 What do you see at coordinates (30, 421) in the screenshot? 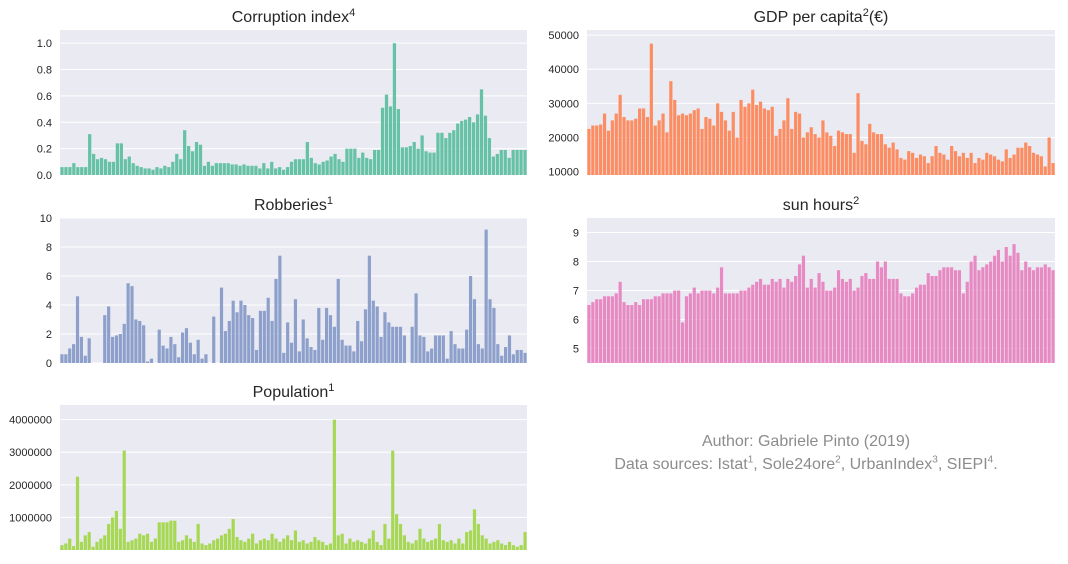
I see `population-y-tick-label: 4000000` at bounding box center [30, 421].